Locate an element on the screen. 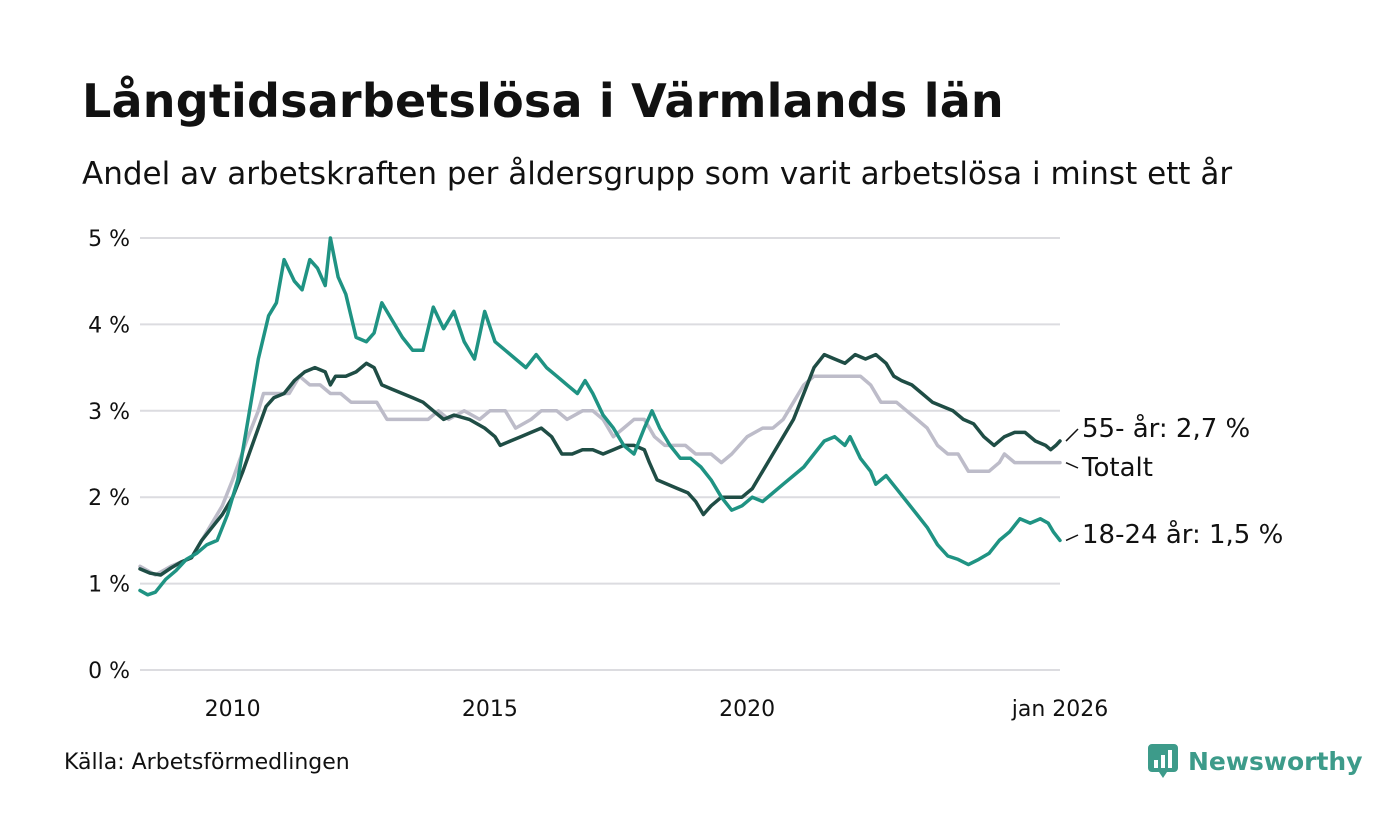 This screenshot has height=840, width=1400. x-tick-label: 2020 is located at coordinates (747, 709).